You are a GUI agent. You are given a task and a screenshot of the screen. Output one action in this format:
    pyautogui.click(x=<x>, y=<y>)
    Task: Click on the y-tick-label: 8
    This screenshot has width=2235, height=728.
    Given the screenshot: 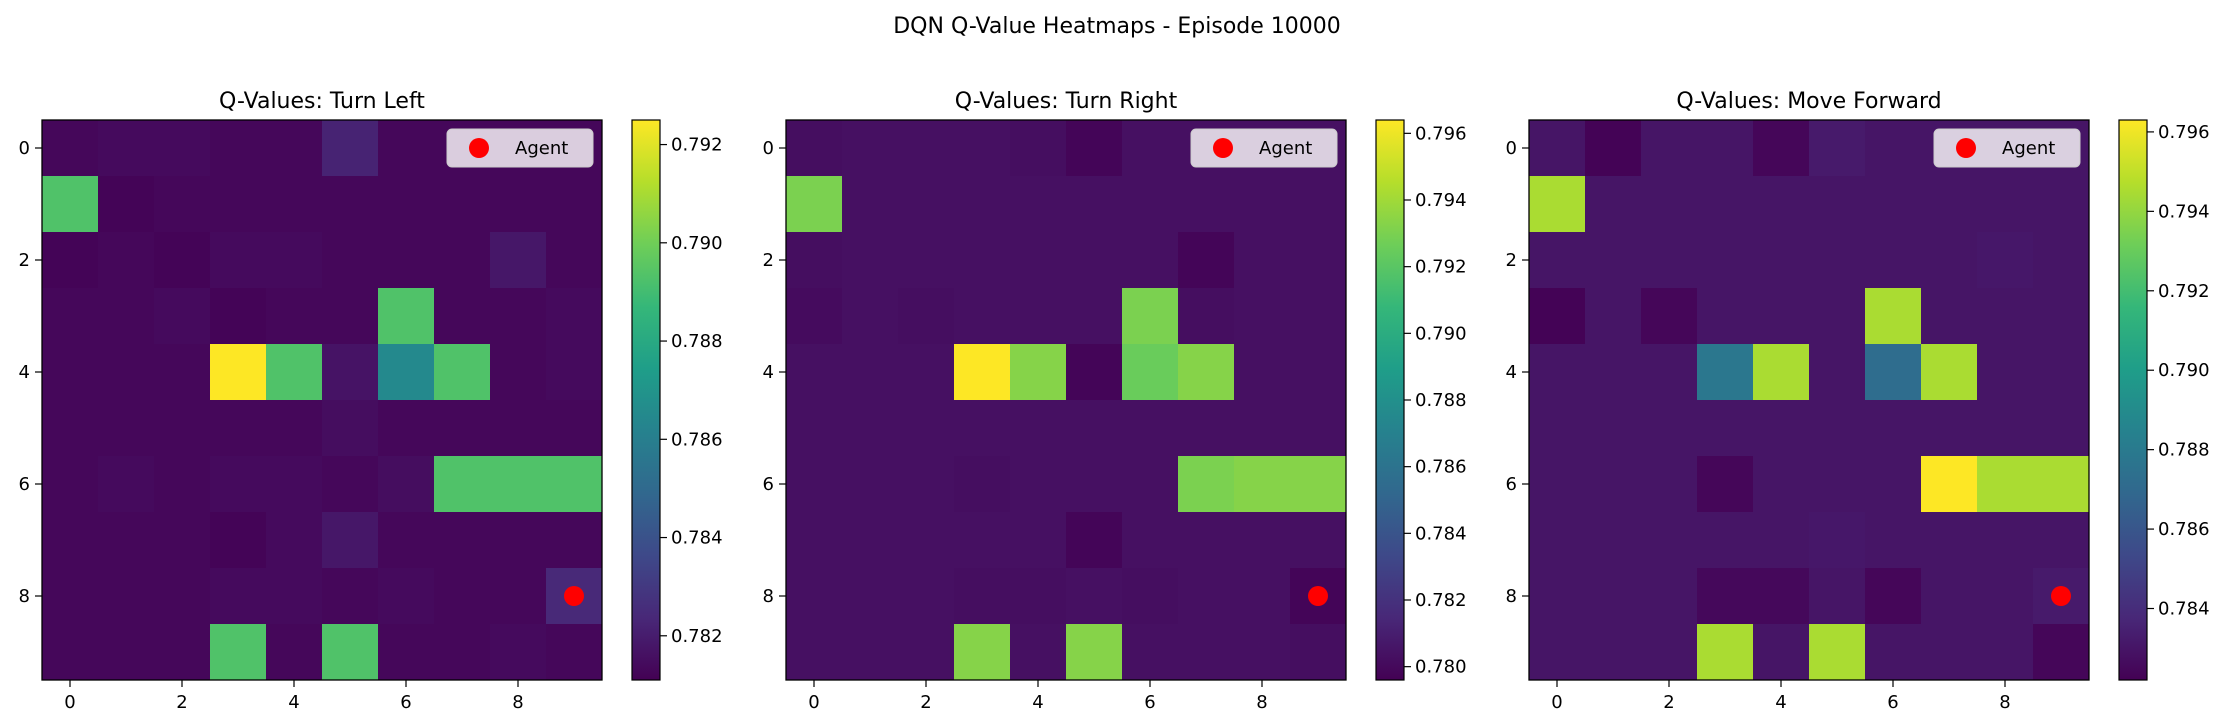 What is the action you would take?
    pyautogui.click(x=24, y=596)
    